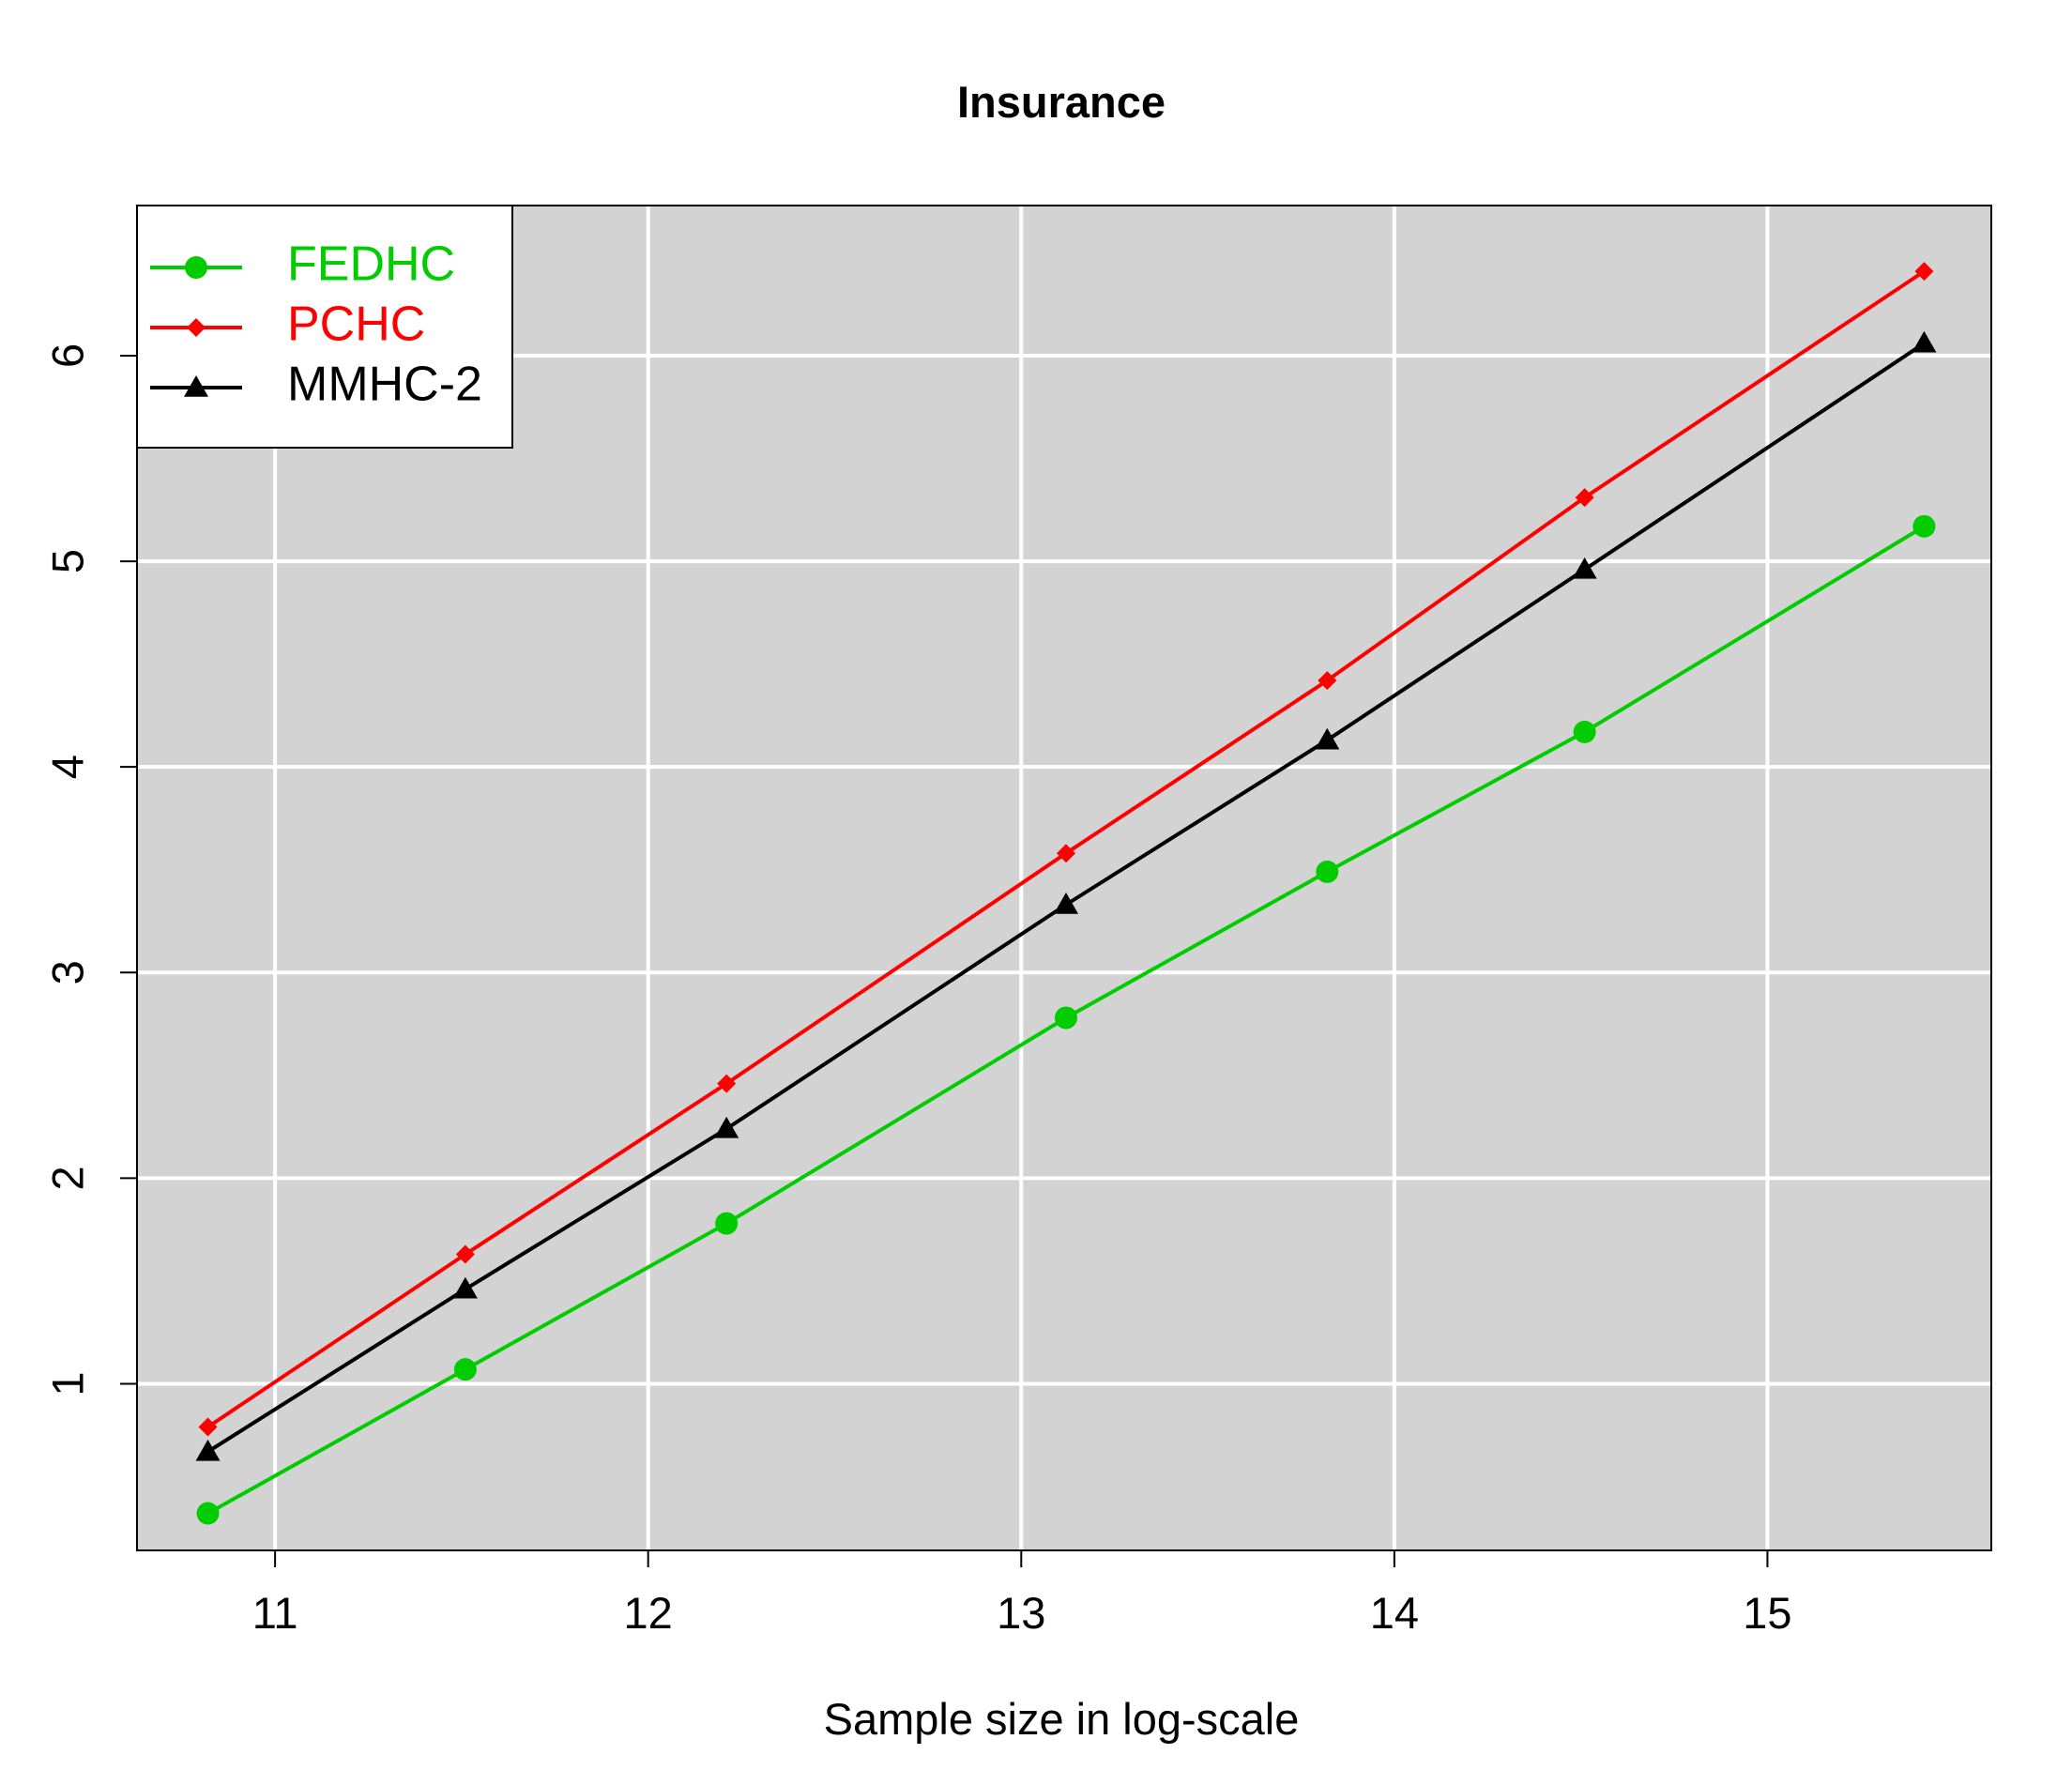 The height and width of the screenshot is (1770, 2072). Describe the element at coordinates (275, 1613) in the screenshot. I see `x-tick-label: 11` at that location.